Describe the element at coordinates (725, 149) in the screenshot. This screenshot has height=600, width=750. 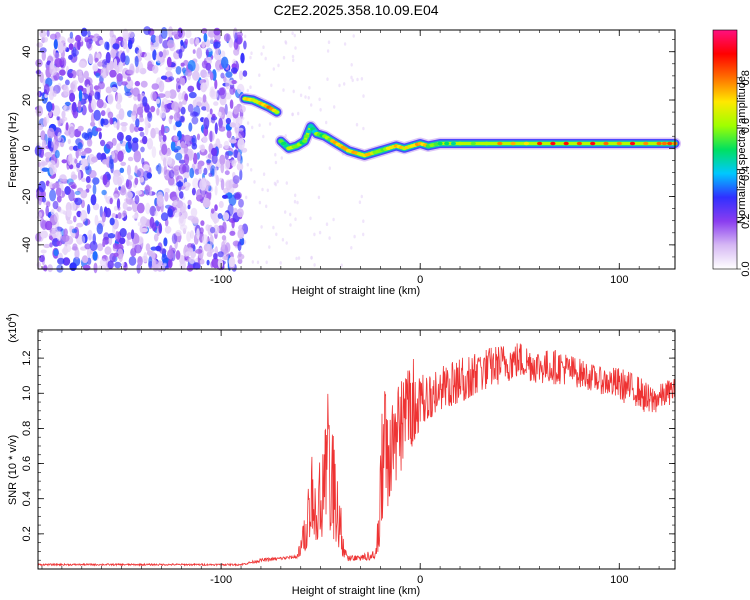
I see `colorbar-gradient` at that location.